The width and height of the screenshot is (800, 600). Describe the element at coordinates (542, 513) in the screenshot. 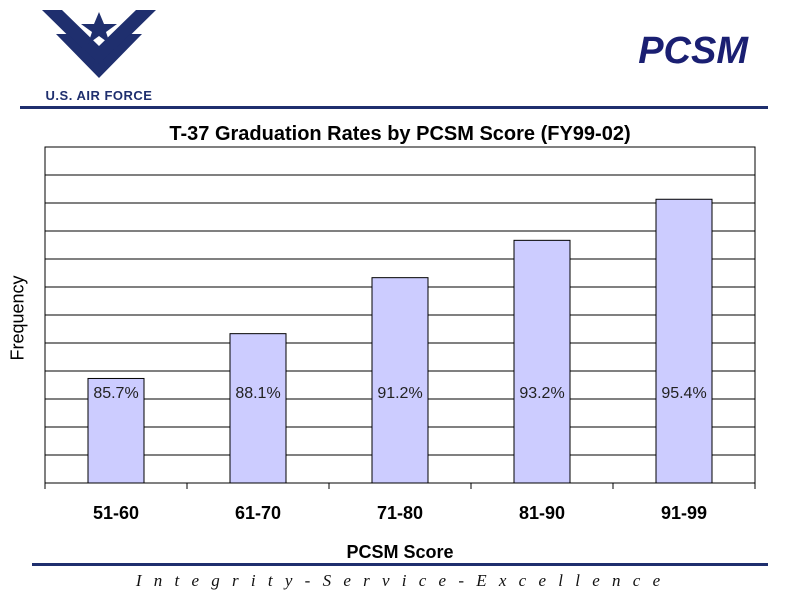

I see `x-tick-label: 81-90` at that location.